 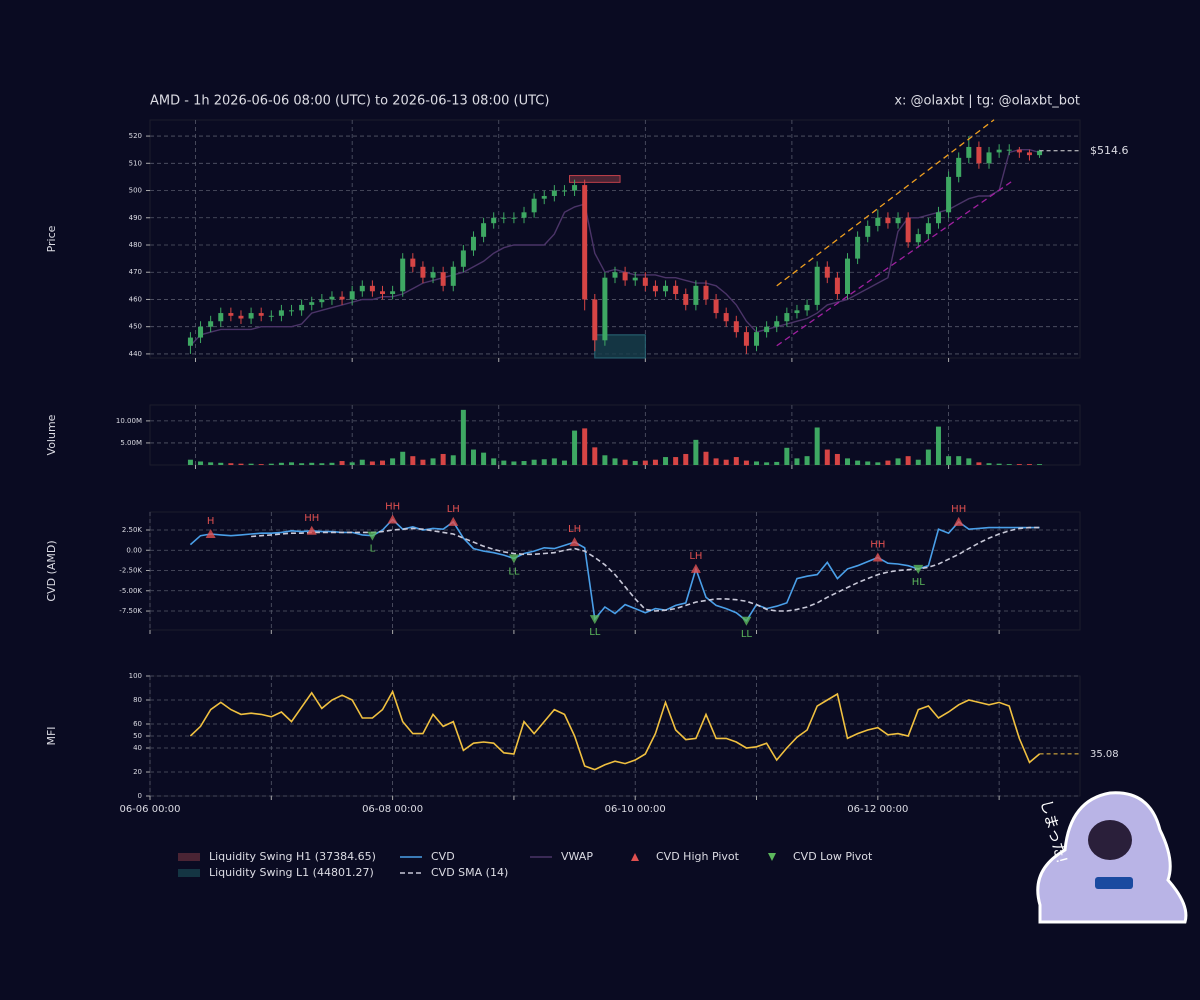 What do you see at coordinates (895, 263) in the screenshot?
I see `trendline` at bounding box center [895, 263].